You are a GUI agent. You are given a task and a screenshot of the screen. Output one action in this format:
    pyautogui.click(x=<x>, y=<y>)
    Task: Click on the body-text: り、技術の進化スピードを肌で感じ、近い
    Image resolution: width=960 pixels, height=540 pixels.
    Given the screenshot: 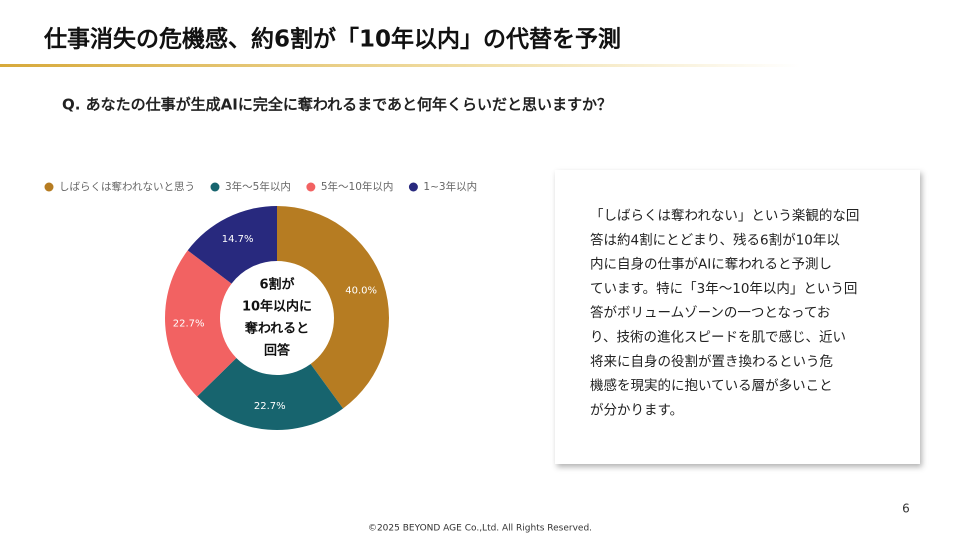 What is the action you would take?
    pyautogui.click(x=718, y=337)
    